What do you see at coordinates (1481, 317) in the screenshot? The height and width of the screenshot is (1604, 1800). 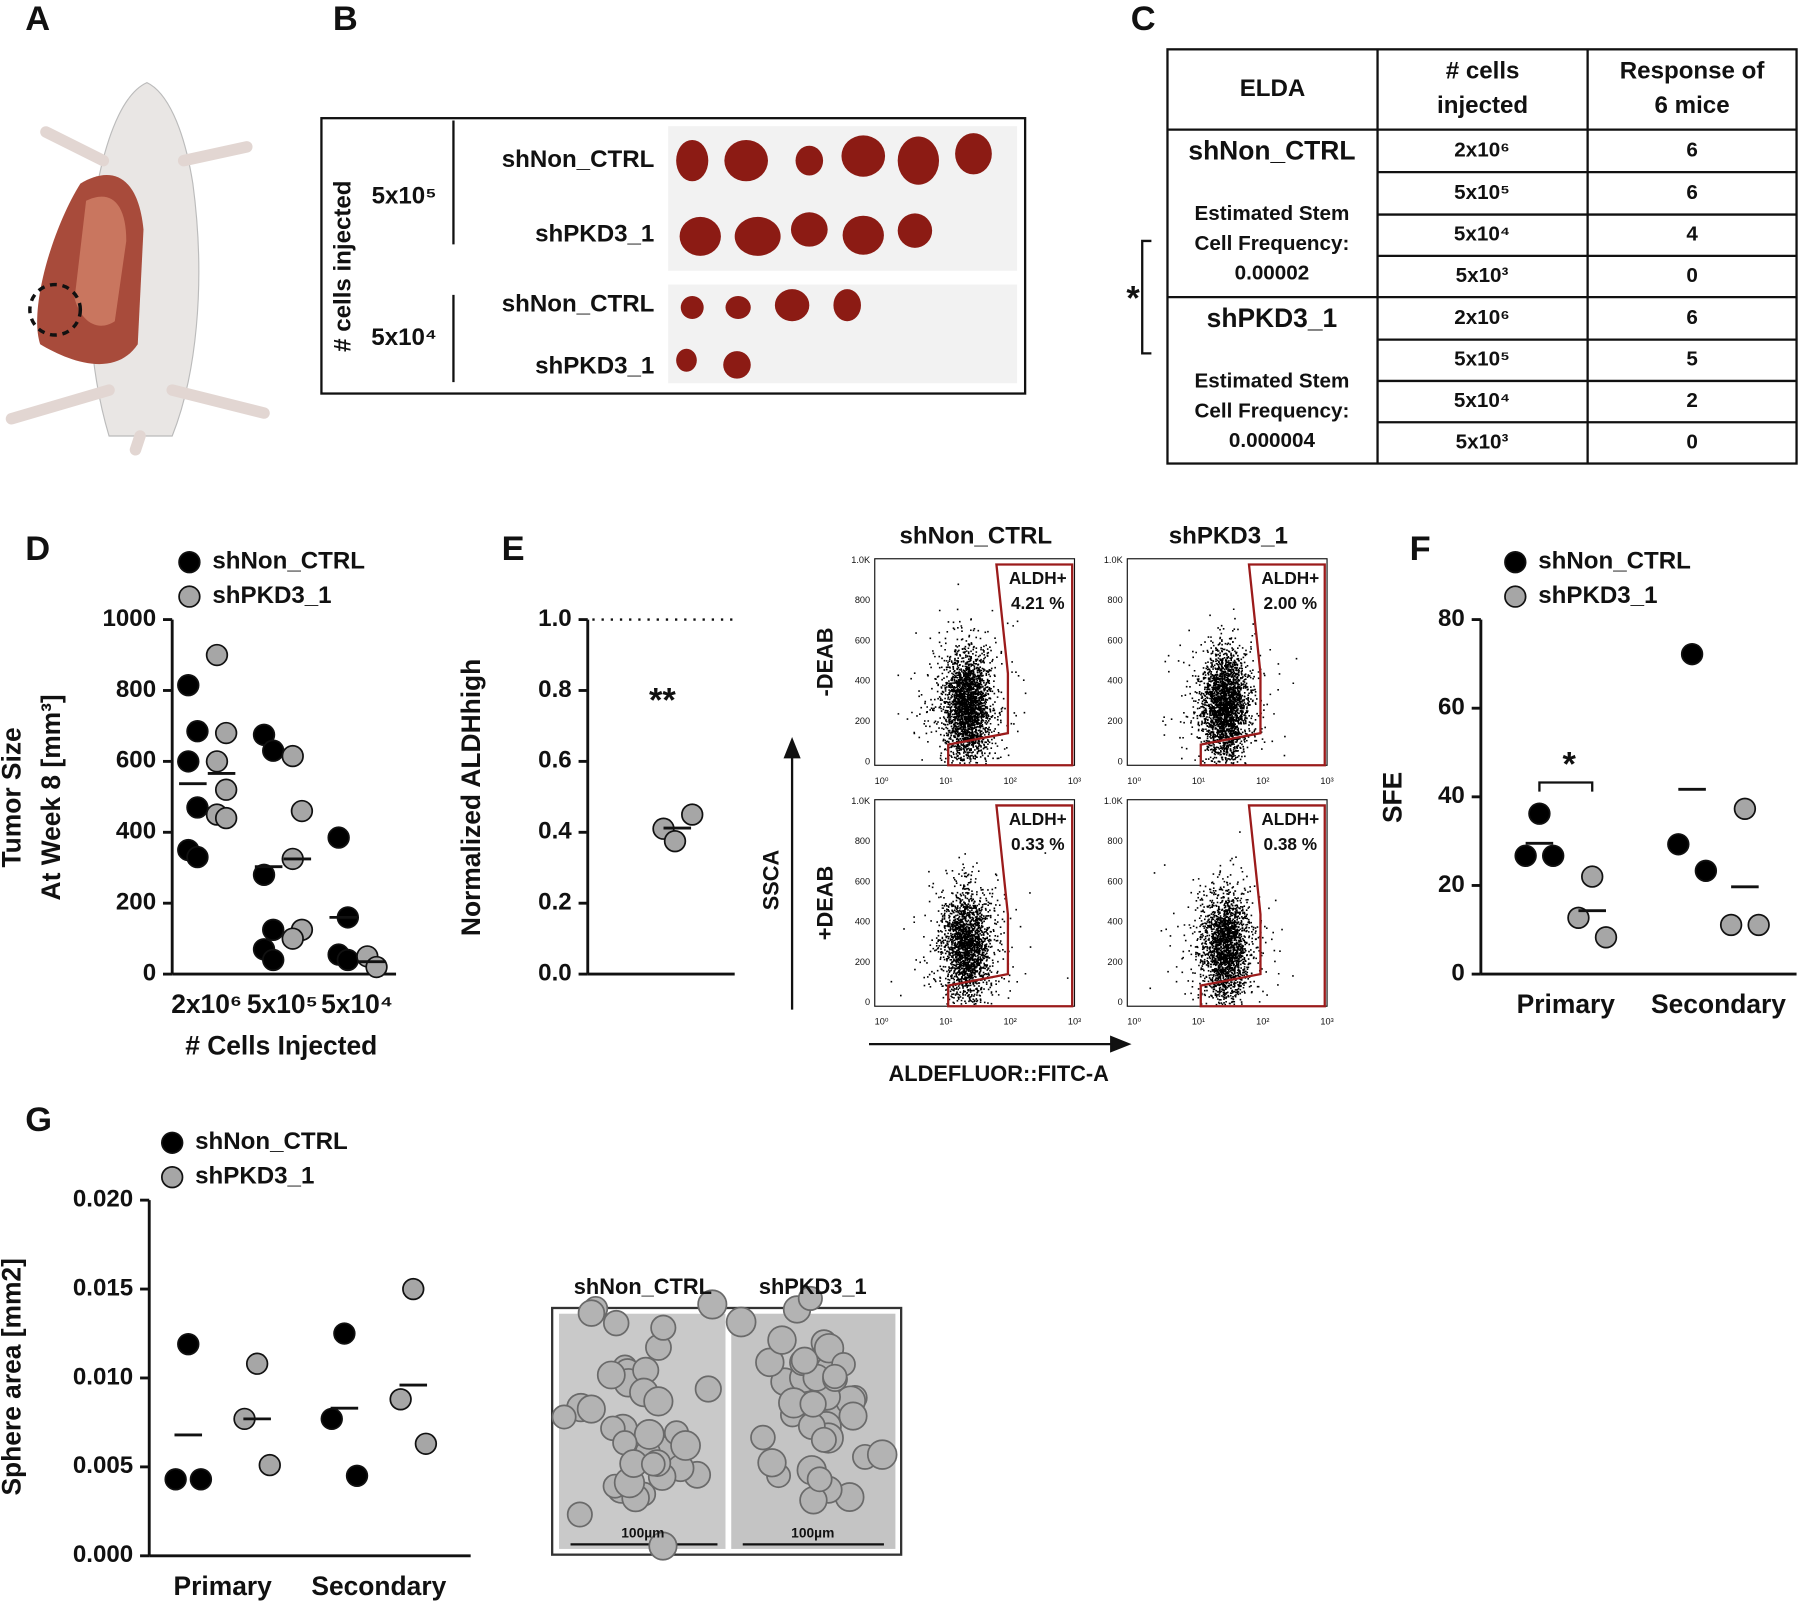 I see `cell-dose: 2x10⁶` at bounding box center [1481, 317].